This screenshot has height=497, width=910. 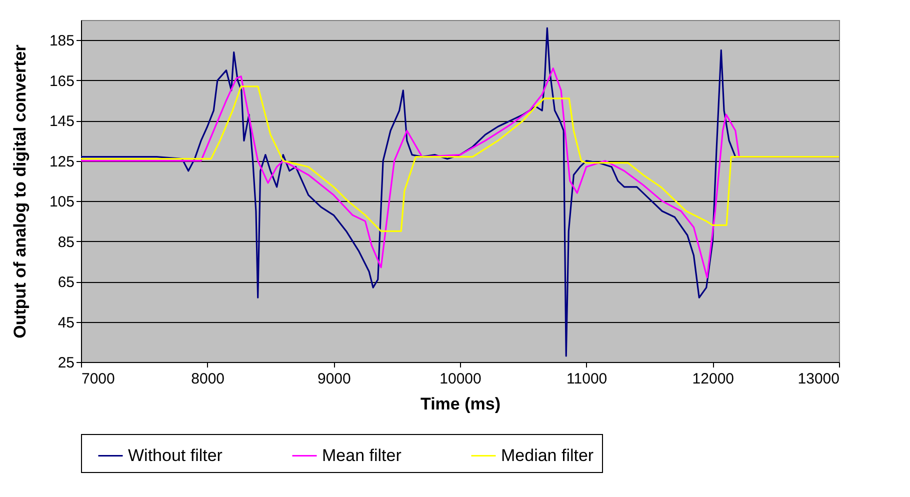 What do you see at coordinates (334, 379) in the screenshot?
I see `x-tick-label: 9000` at bounding box center [334, 379].